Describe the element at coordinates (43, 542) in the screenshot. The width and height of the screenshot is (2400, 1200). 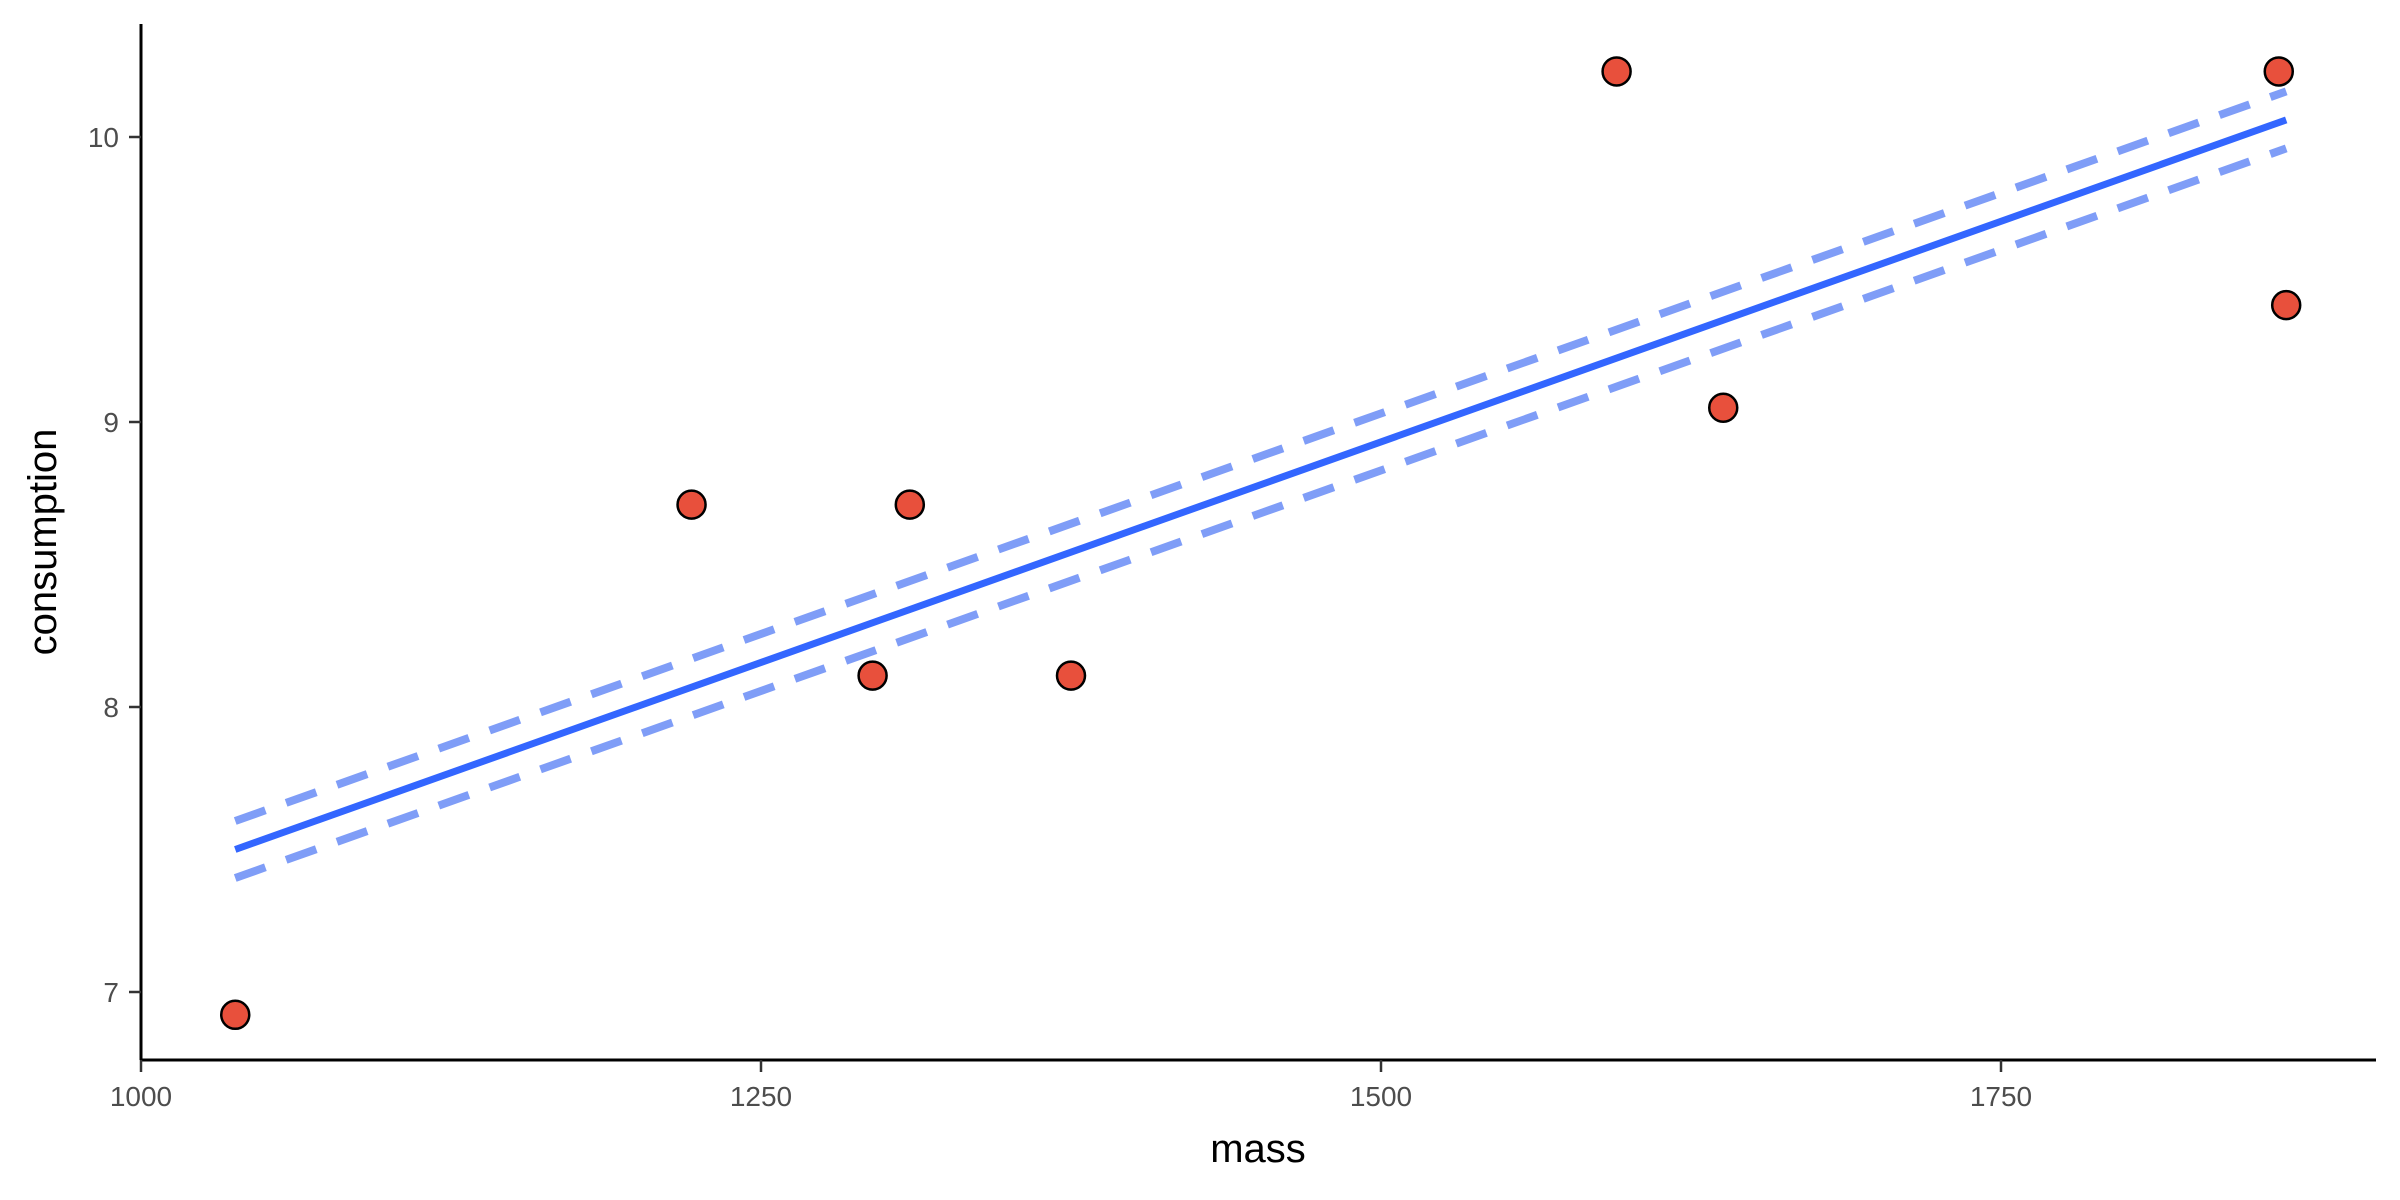
I see `y-axis-title: consumption` at that location.